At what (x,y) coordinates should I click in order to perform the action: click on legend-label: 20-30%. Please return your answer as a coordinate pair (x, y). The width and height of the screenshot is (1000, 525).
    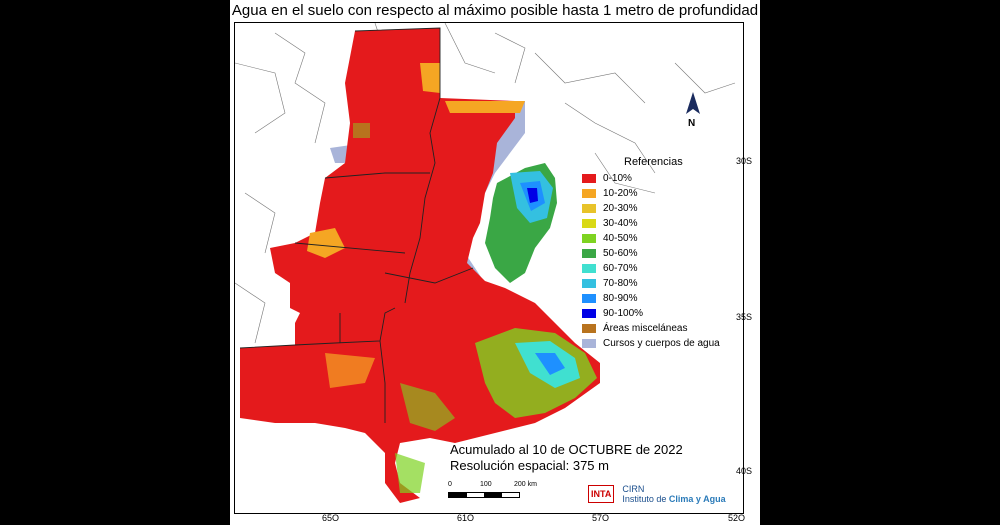
    Looking at the image, I should click on (620, 208).